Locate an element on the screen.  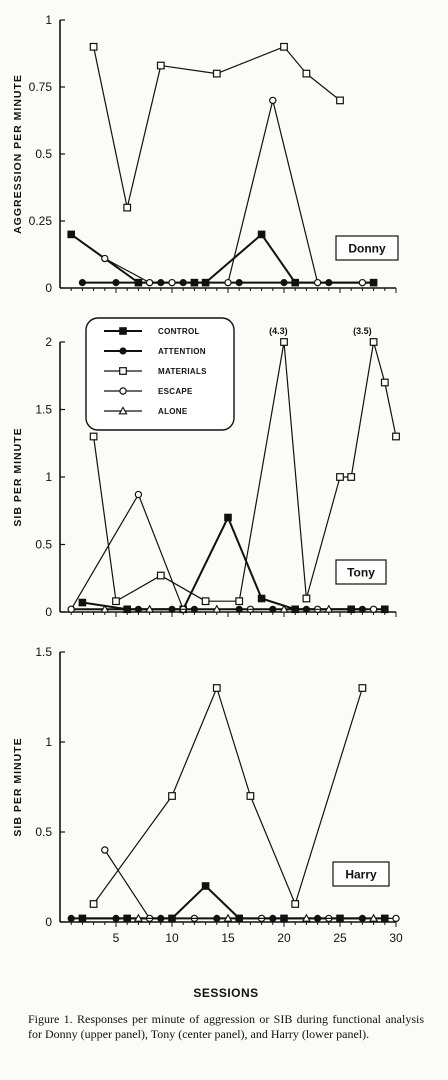
x-tick-label: 15 is located at coordinates (228, 938).